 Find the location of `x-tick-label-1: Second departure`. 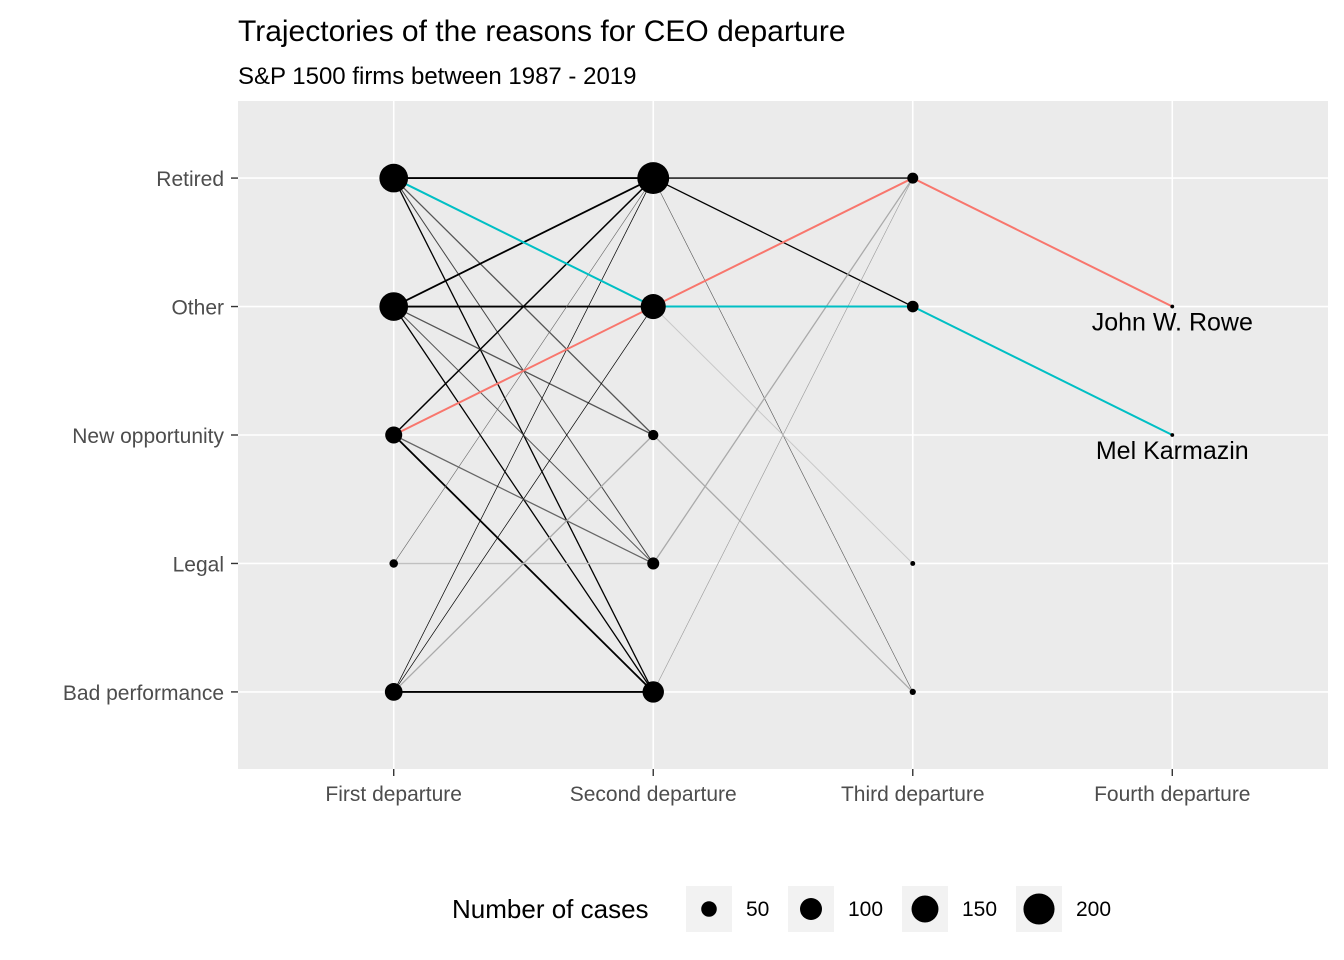

x-tick-label-1: Second departure is located at coordinates (653, 794).